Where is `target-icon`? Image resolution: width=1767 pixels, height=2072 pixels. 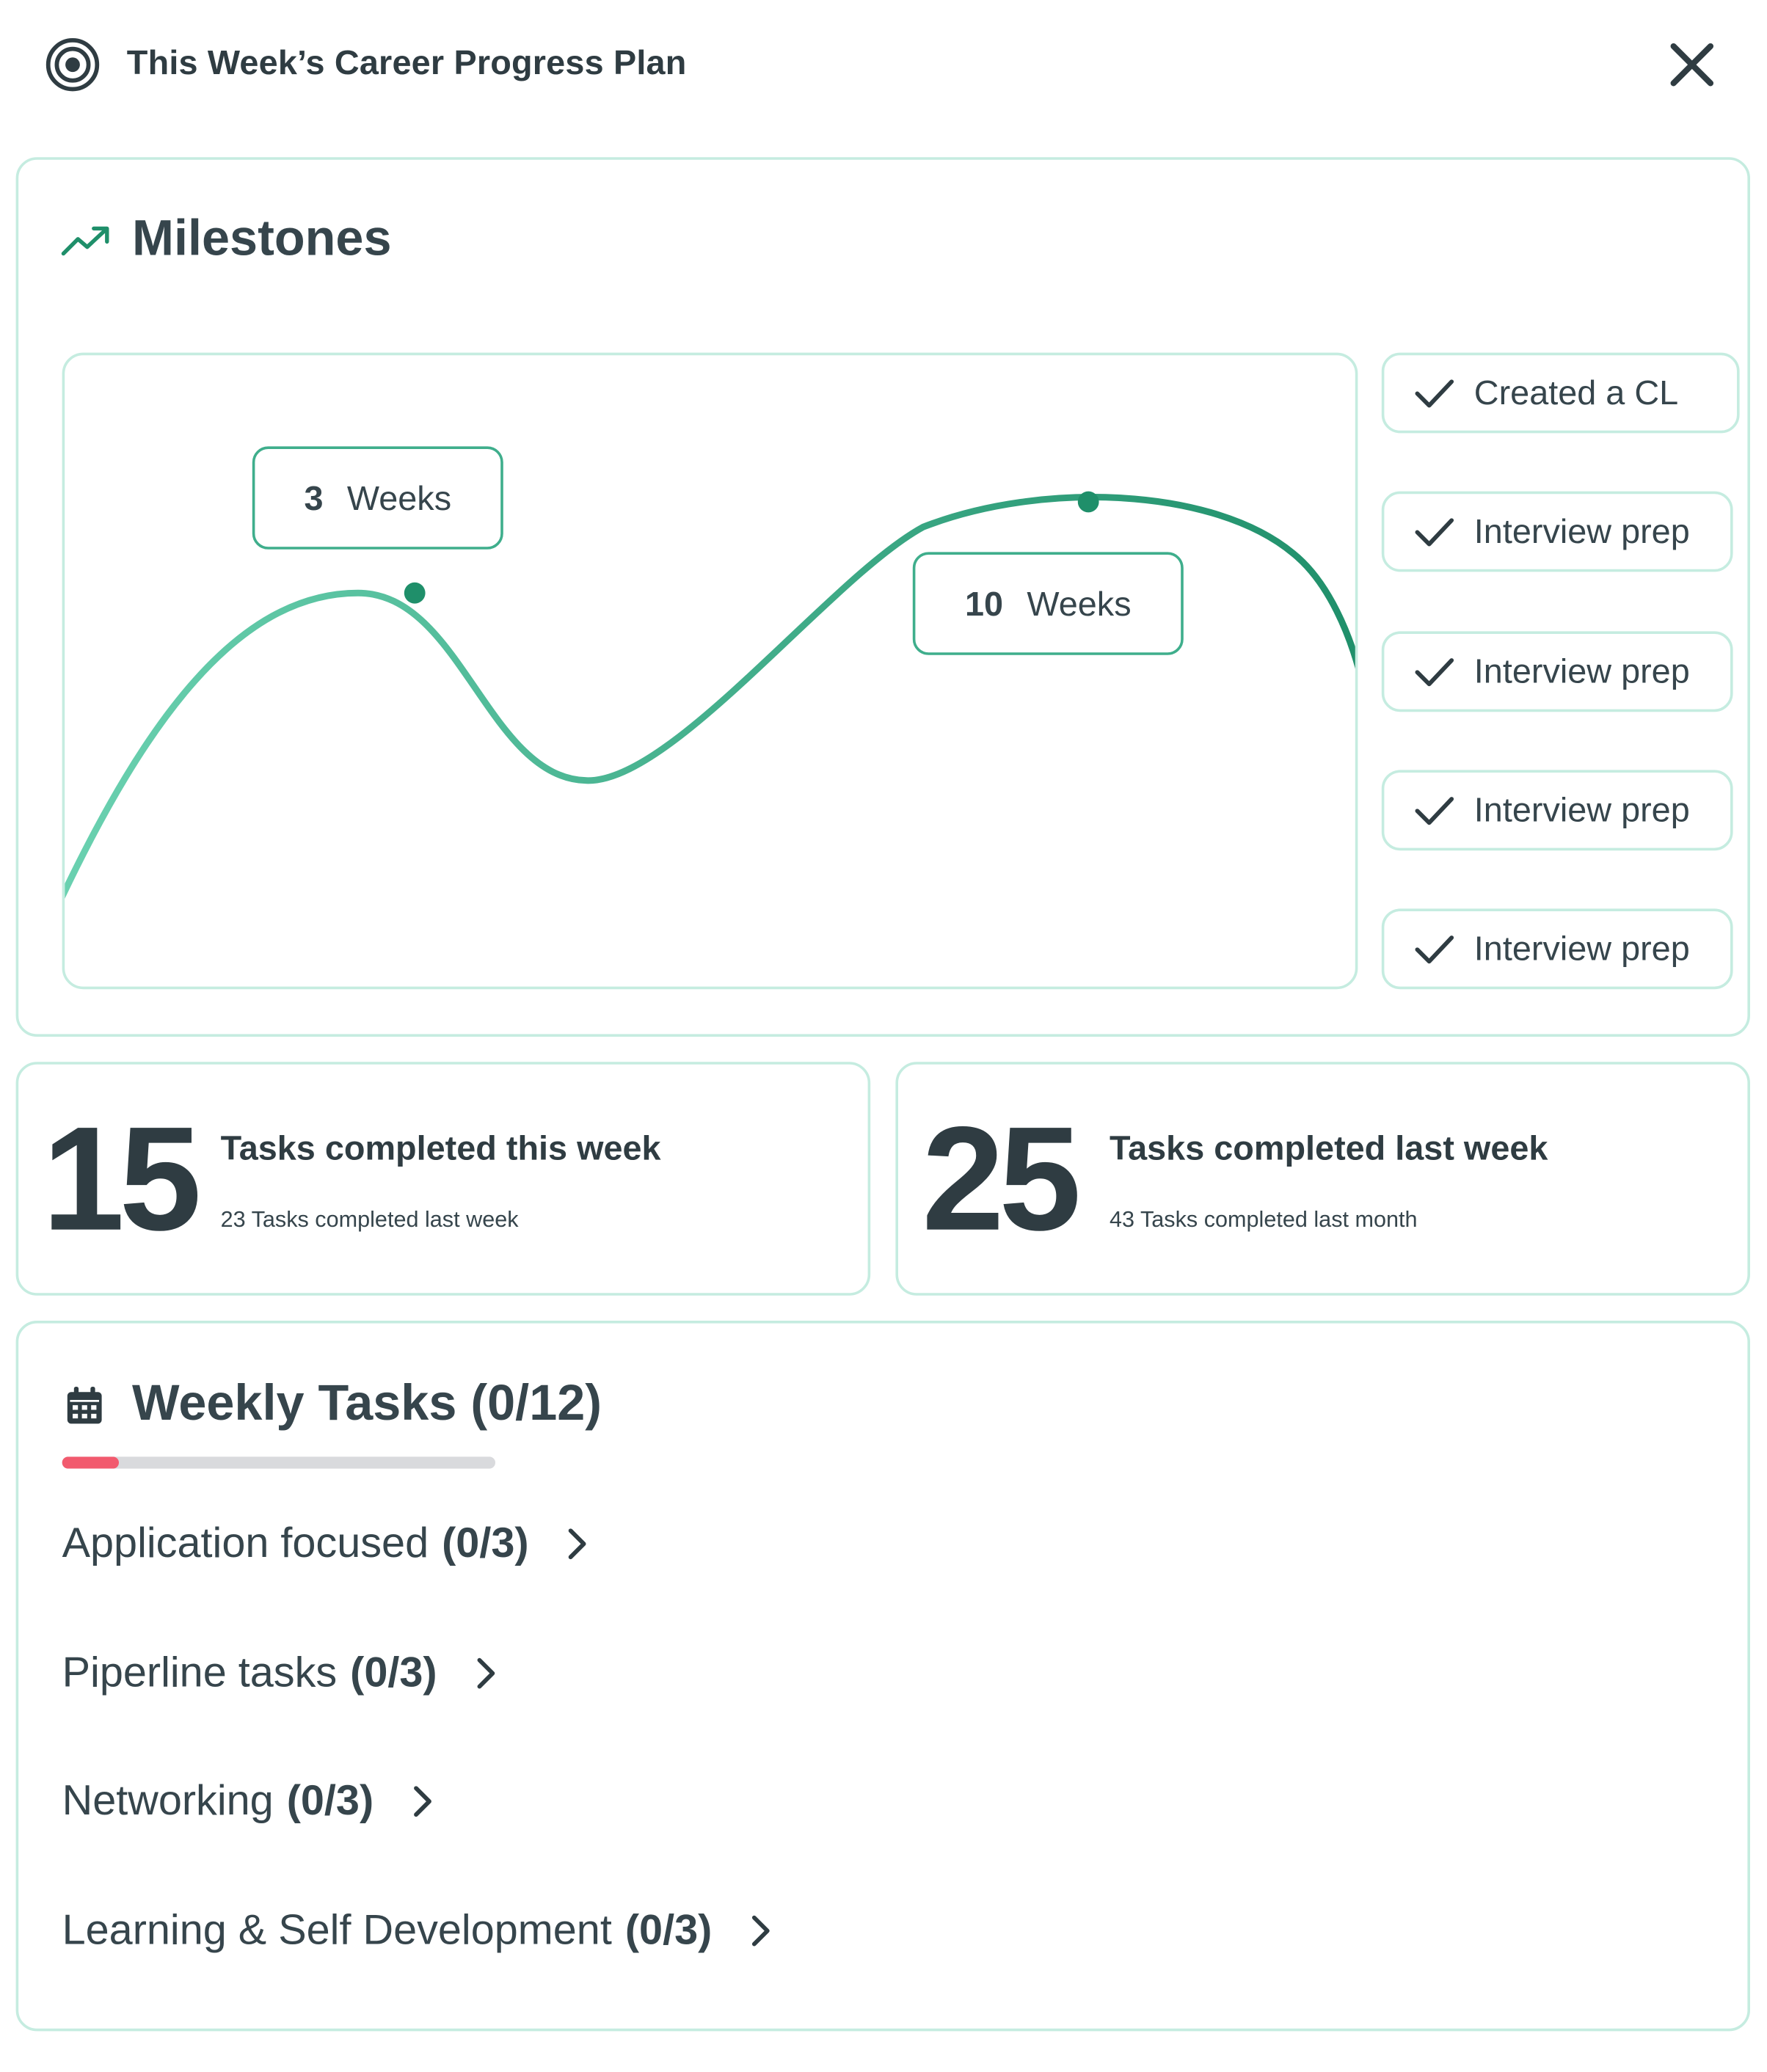 target-icon is located at coordinates (73, 64).